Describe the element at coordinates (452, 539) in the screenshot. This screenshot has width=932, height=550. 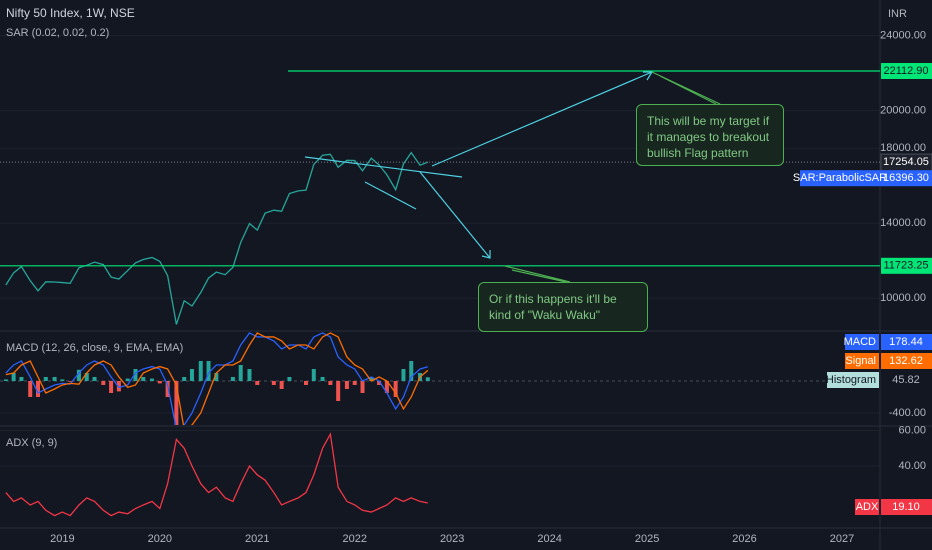
I see `x-tick-label: 2023` at that location.